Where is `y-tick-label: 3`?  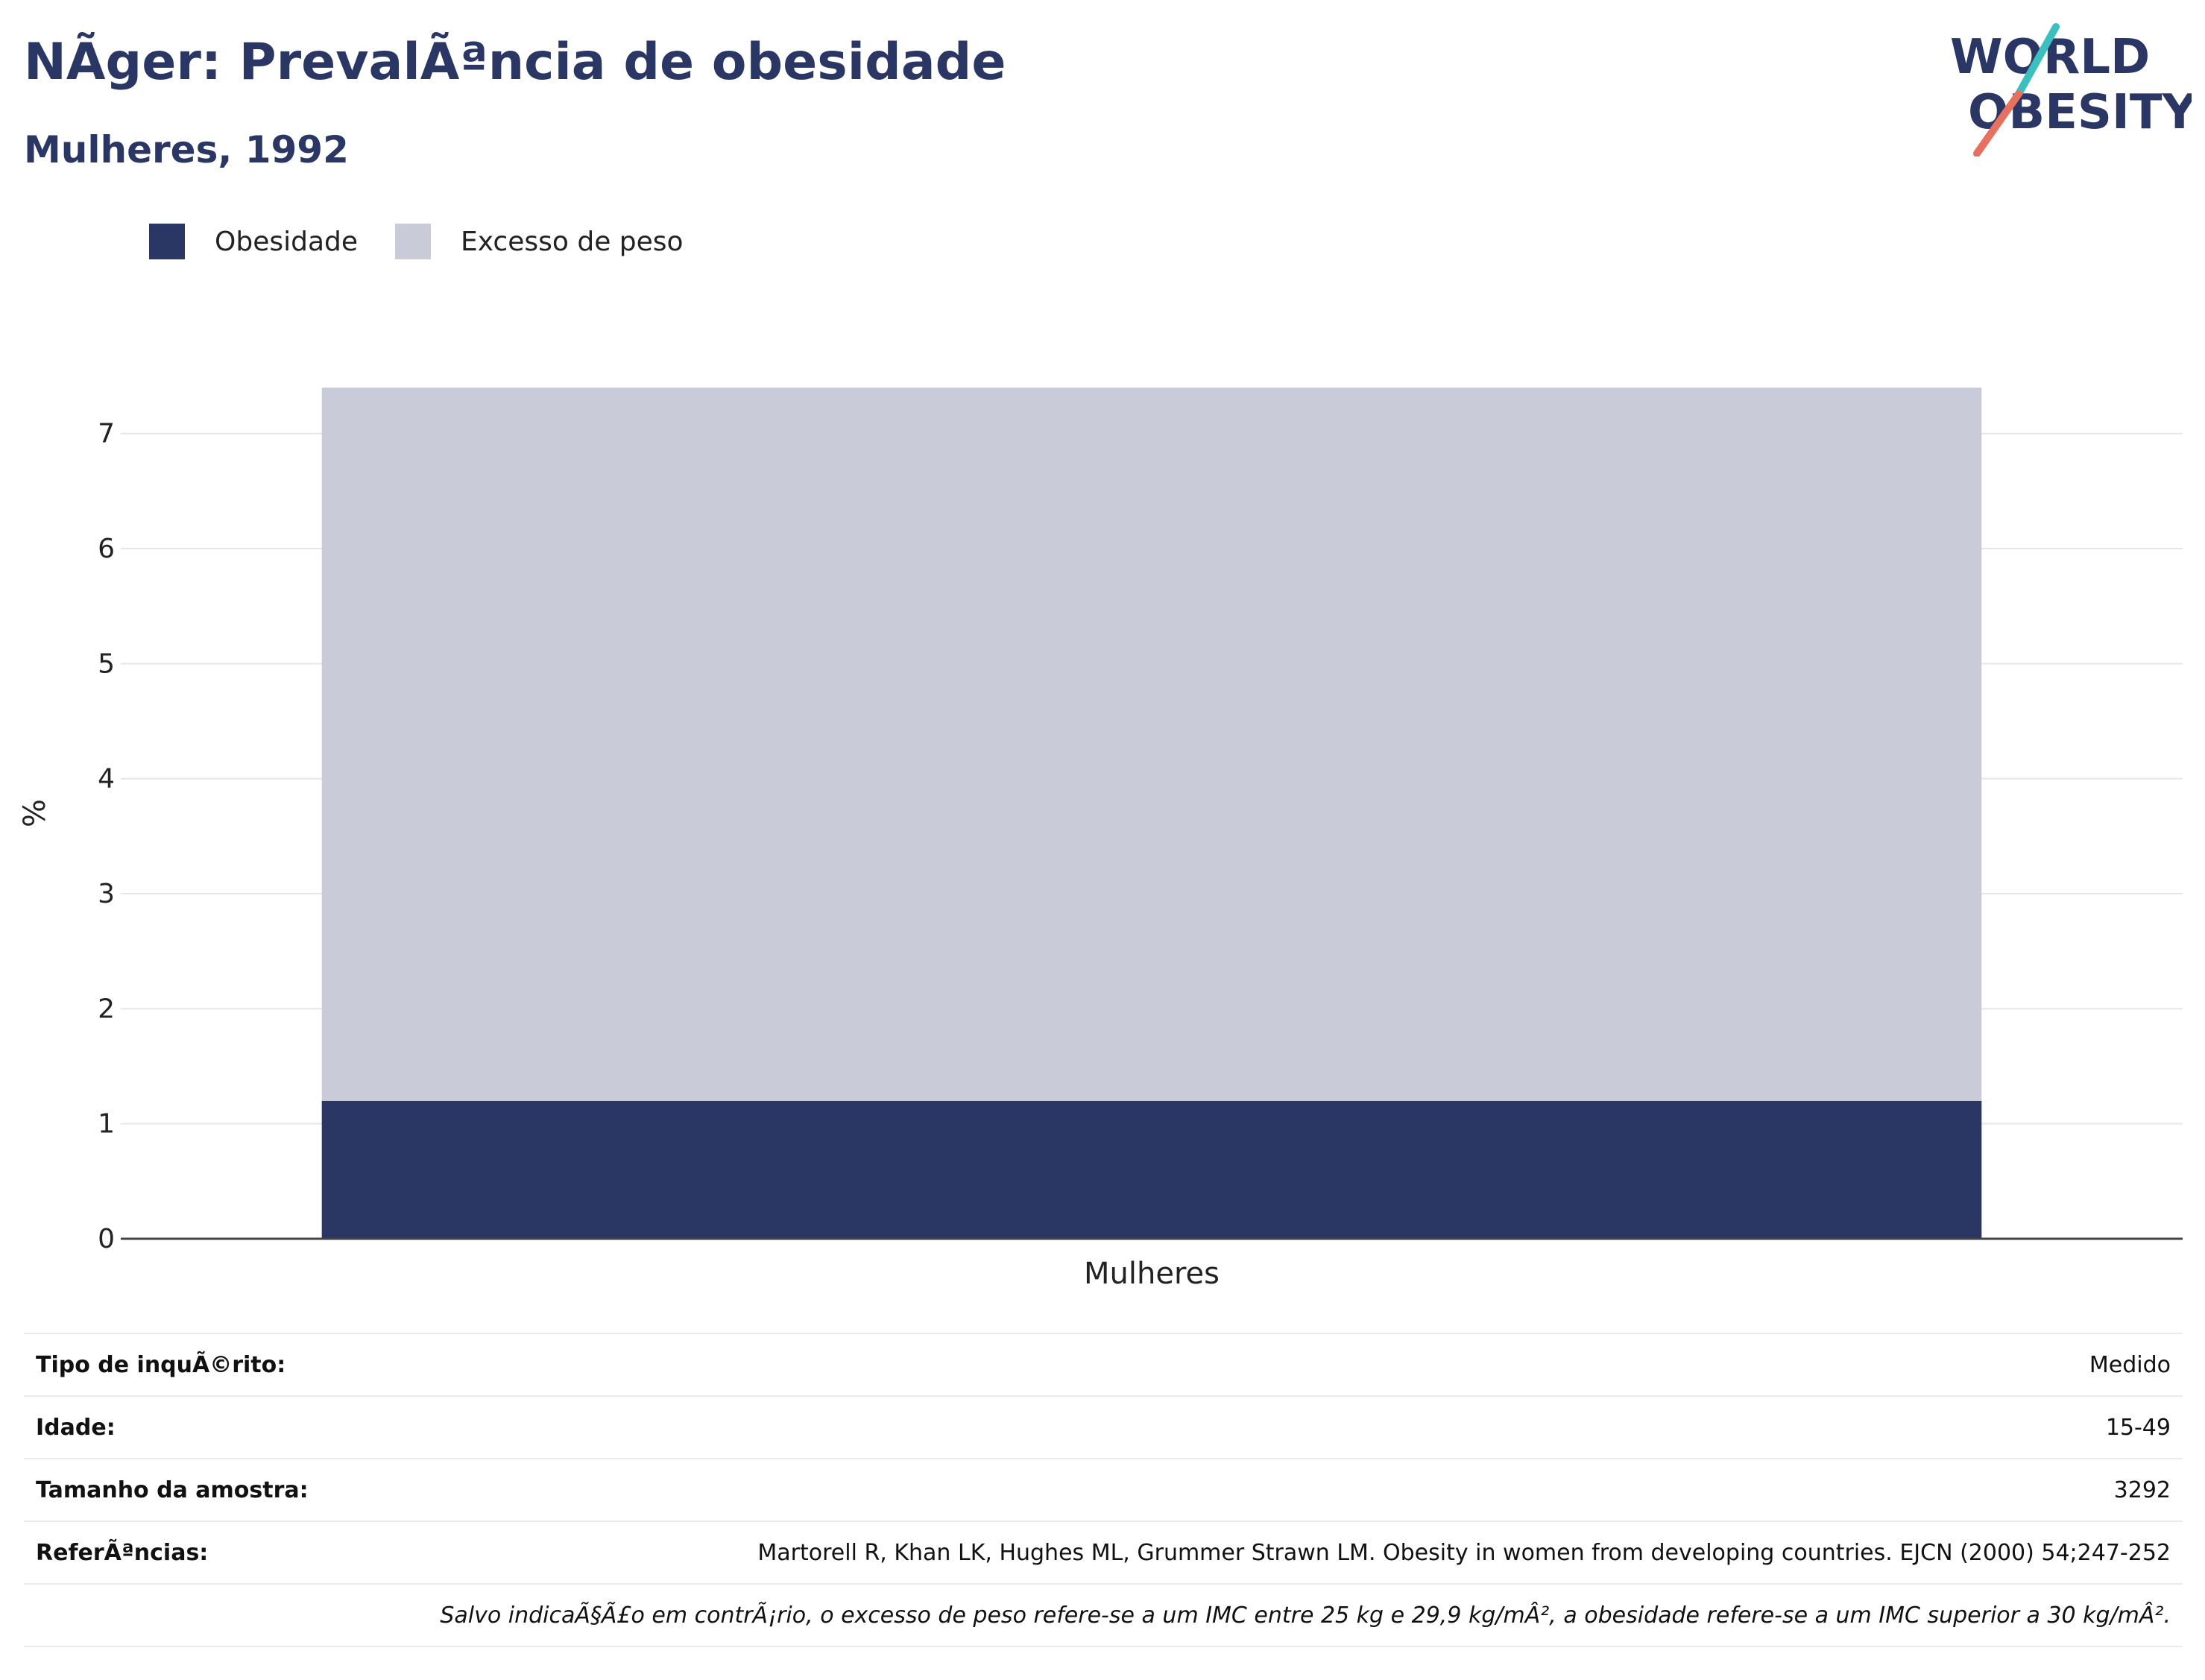 y-tick-label: 3 is located at coordinates (106, 894).